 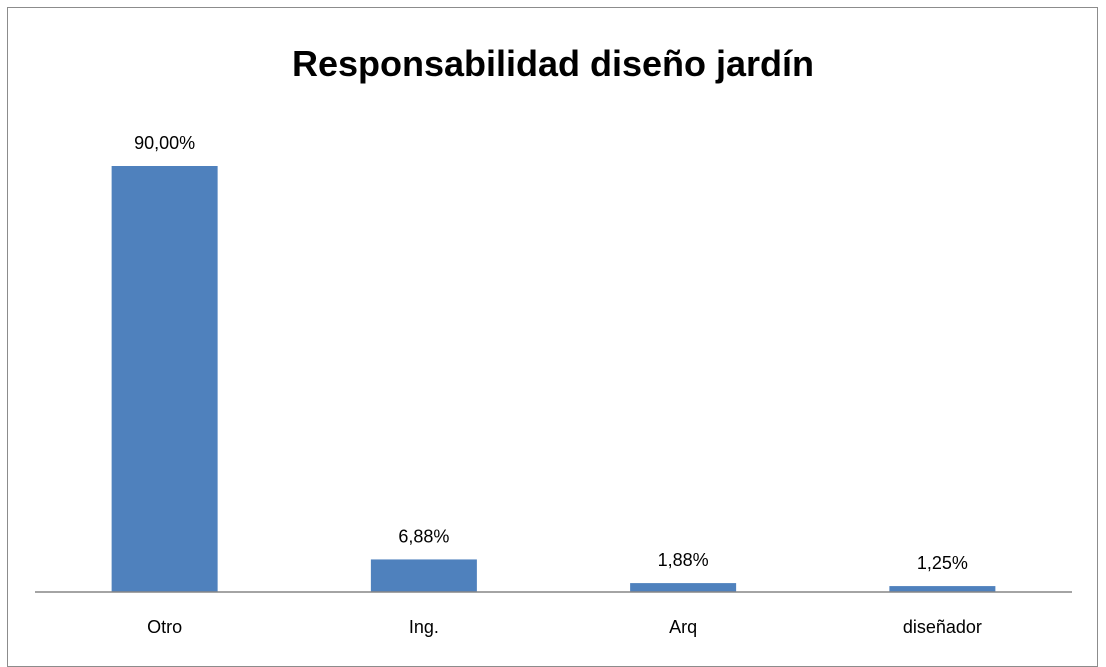 I want to click on bar-ing, so click(x=423, y=575).